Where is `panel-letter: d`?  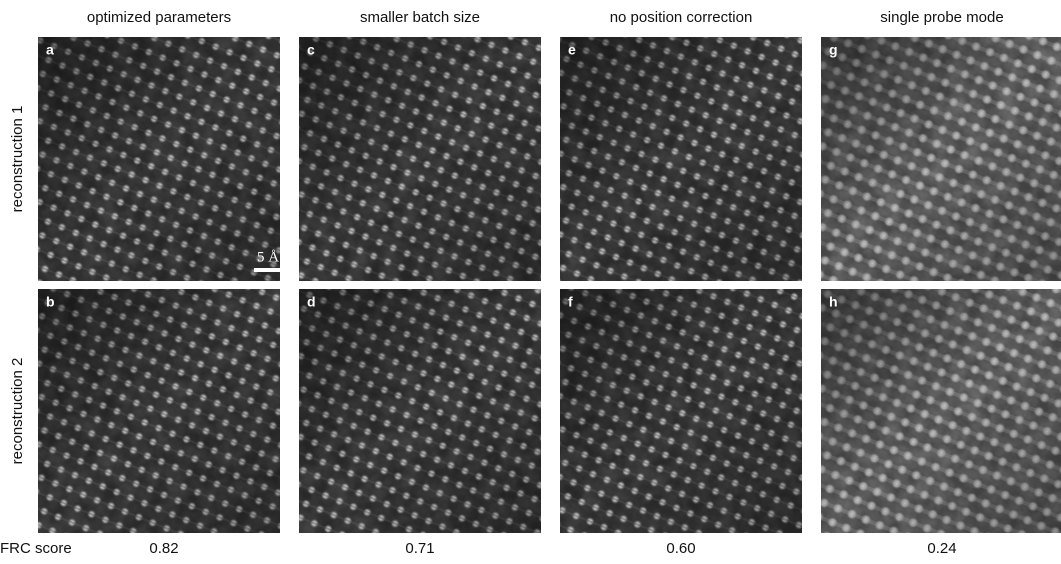 panel-letter: d is located at coordinates (311, 302).